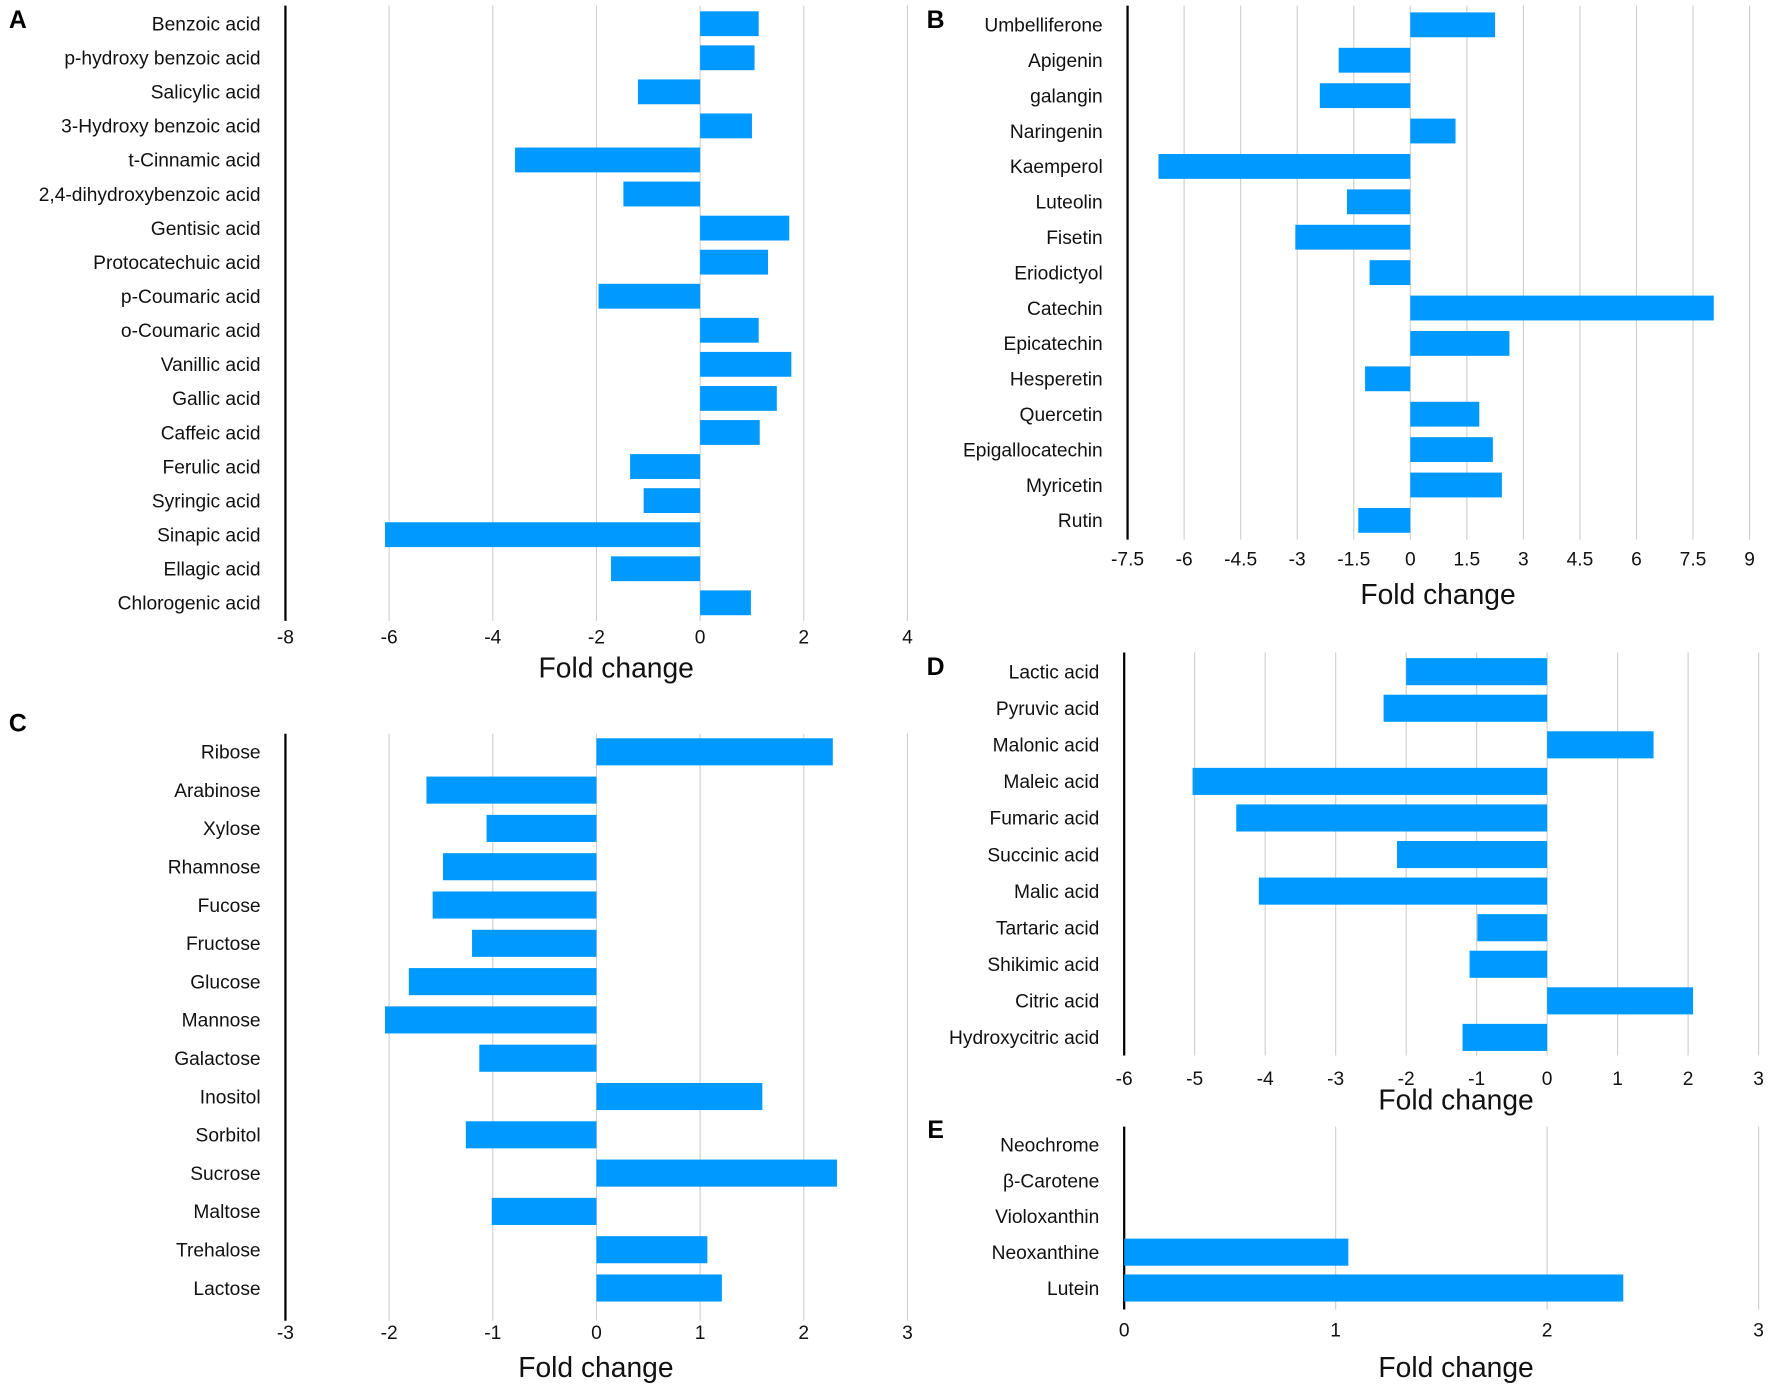  Describe the element at coordinates (1749, 560) in the screenshot. I see `tick-label: 9` at that location.